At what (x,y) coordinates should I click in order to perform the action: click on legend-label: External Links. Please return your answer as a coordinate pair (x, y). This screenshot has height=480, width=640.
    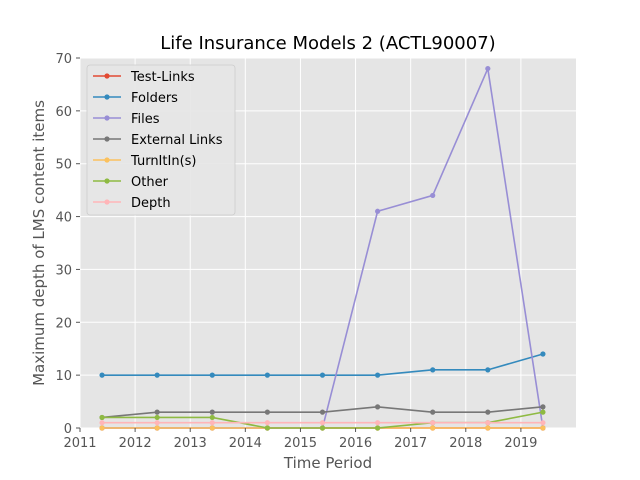
    Looking at the image, I should click on (177, 140).